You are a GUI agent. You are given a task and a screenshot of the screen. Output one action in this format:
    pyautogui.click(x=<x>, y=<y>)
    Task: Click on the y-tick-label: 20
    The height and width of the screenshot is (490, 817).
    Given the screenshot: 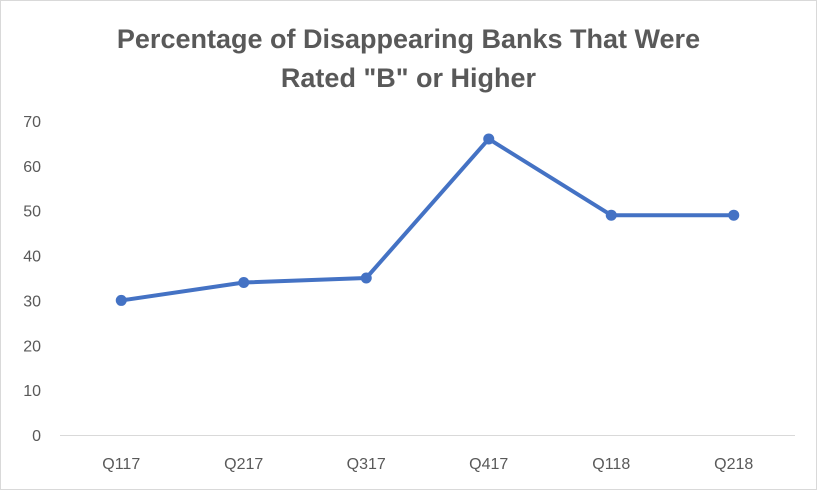 What is the action you would take?
    pyautogui.click(x=32, y=346)
    